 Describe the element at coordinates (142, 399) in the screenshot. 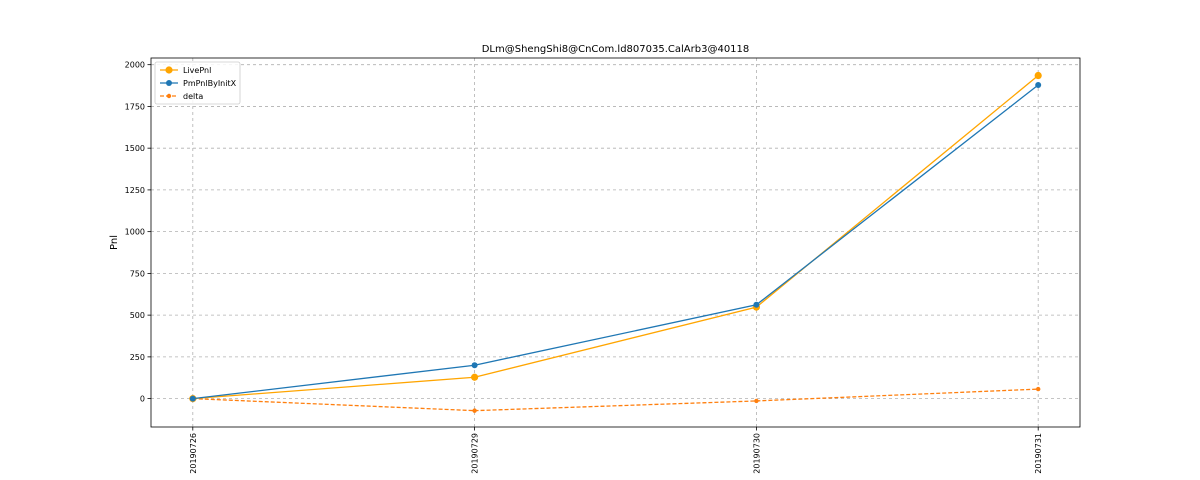

I see `y-tick-label: 0` at that location.